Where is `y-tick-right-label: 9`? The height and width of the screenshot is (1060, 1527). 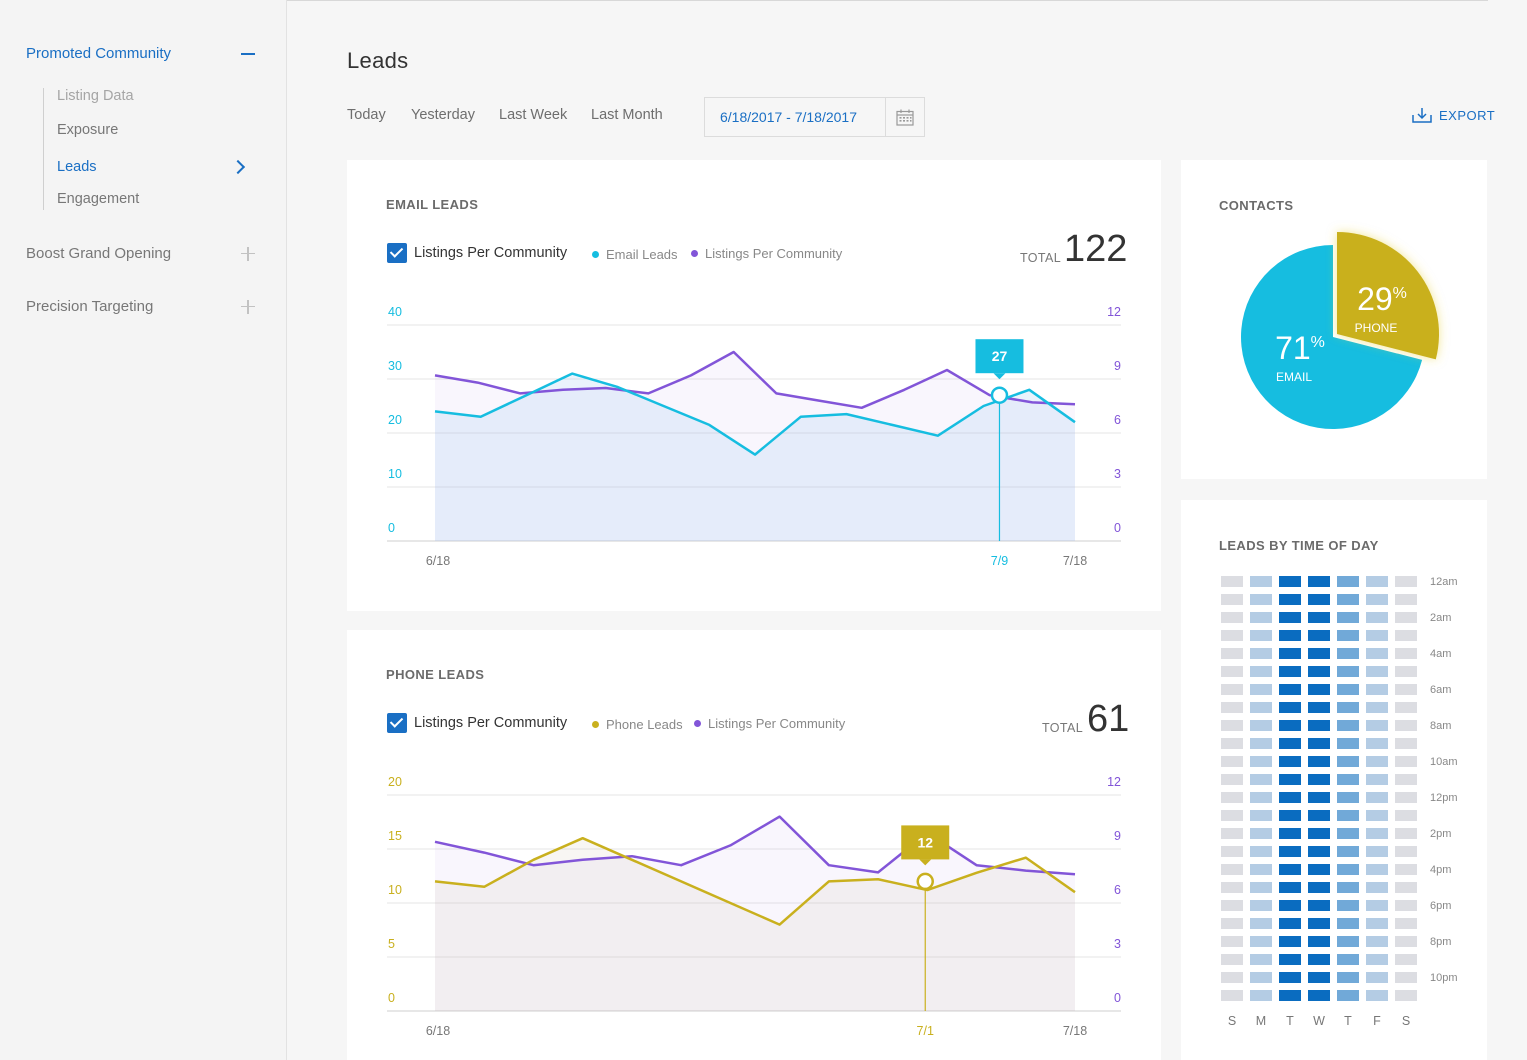
y-tick-right-label: 9 is located at coordinates (1117, 366).